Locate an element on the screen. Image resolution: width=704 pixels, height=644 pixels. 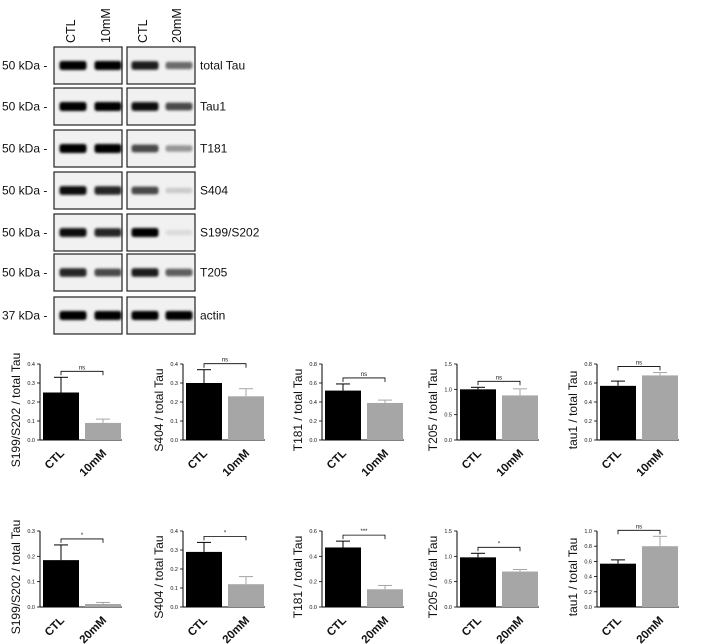
bar-chart-2: T181 / total Tau 0.0 0.2 0.4 0.6 0.8 CTL 10mM ns is located at coordinates (347, 420).